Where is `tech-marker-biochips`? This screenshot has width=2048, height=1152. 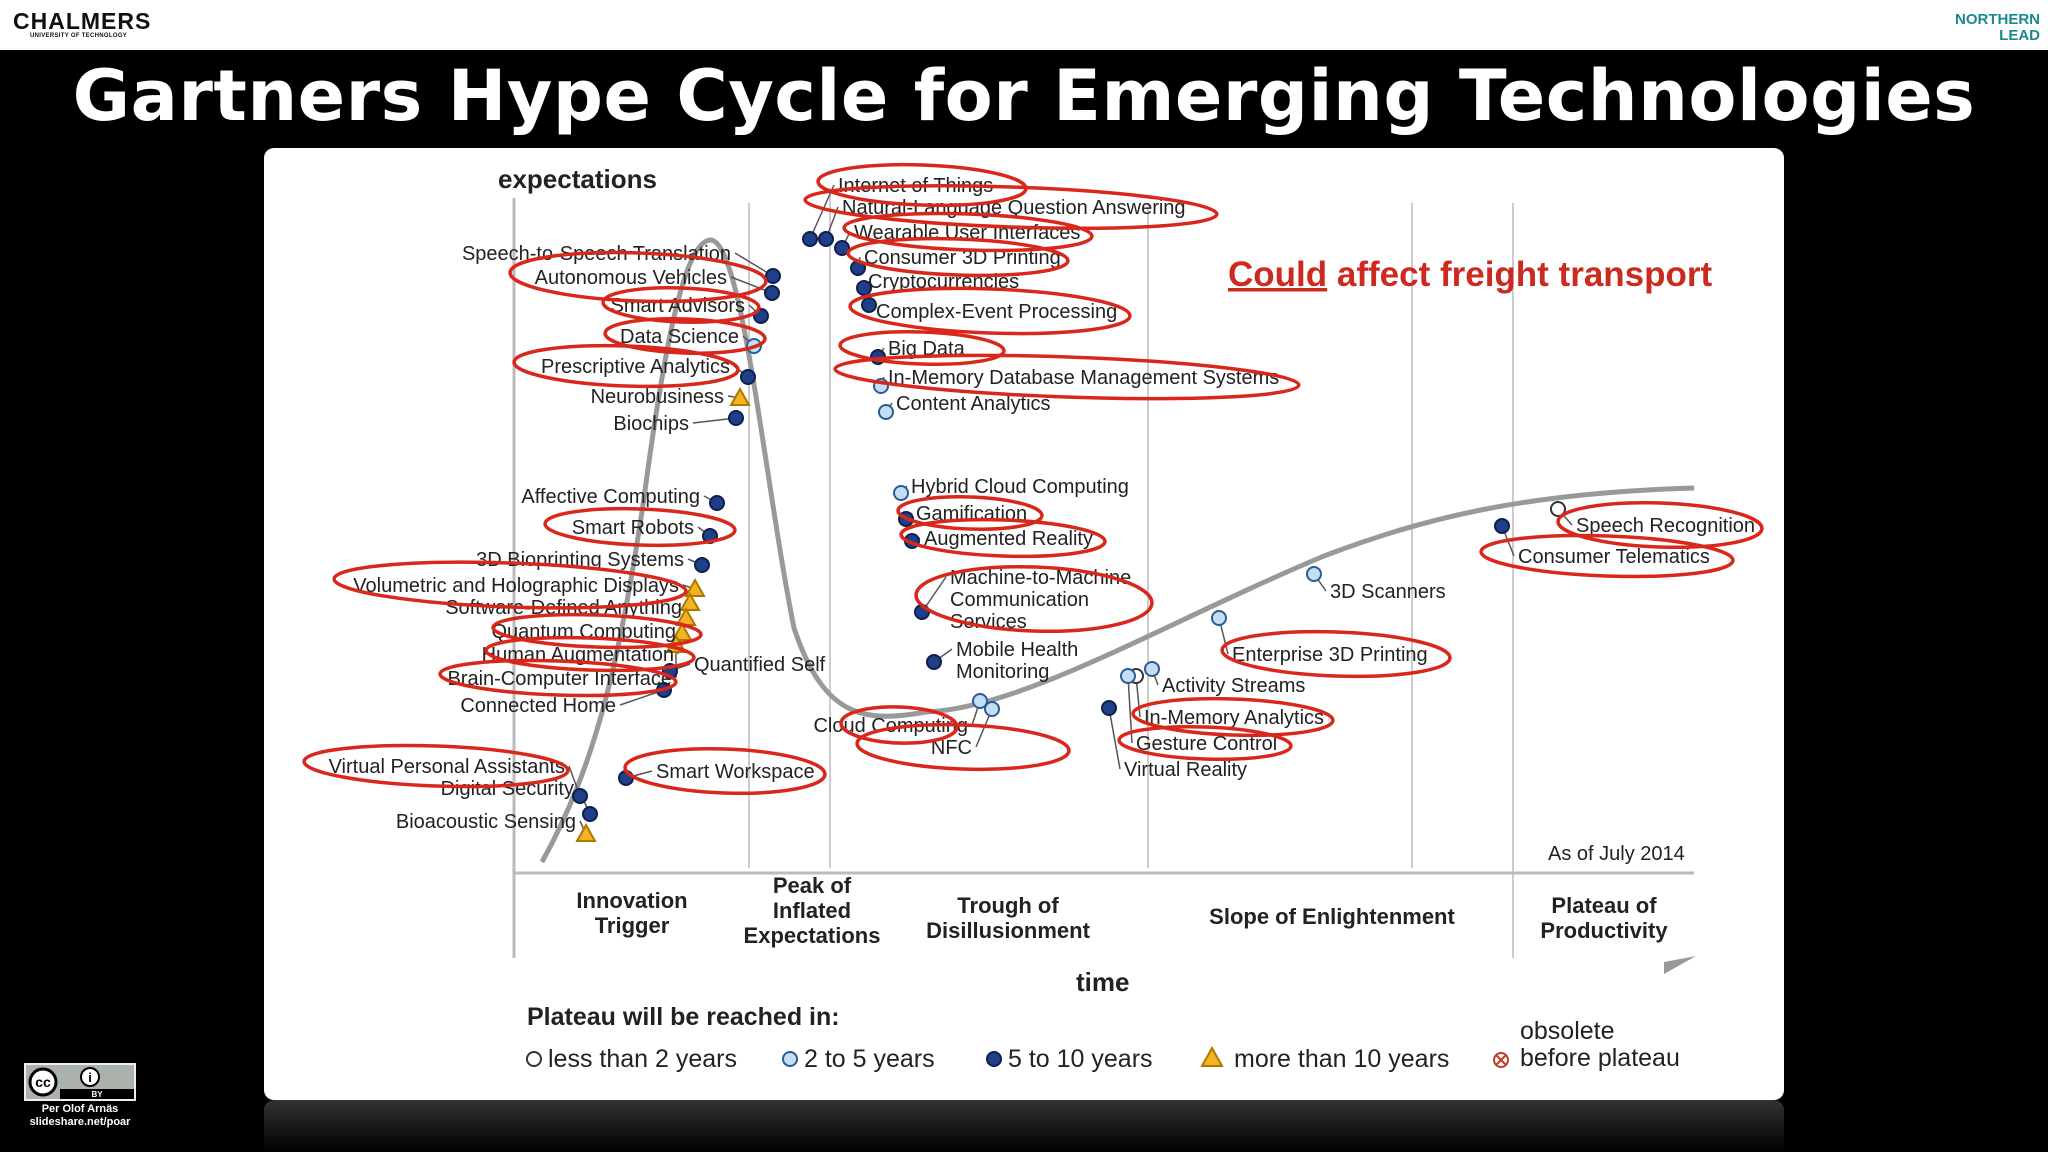
tech-marker-biochips is located at coordinates (736, 418).